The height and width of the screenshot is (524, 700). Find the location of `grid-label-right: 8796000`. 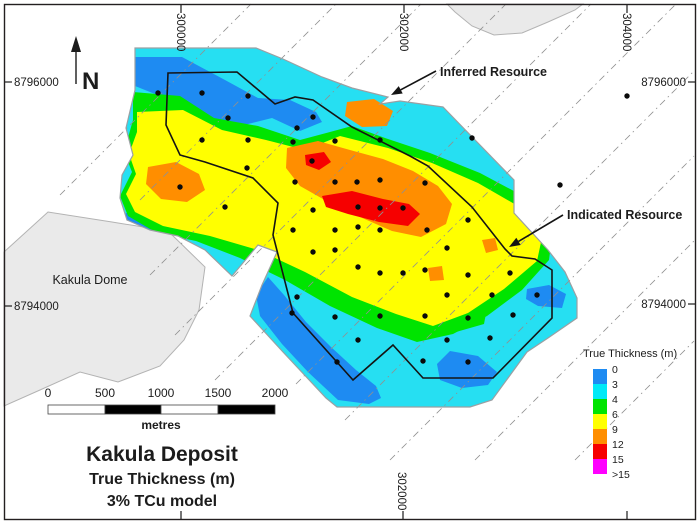

grid-label-right: 8796000 is located at coordinates (663, 83).